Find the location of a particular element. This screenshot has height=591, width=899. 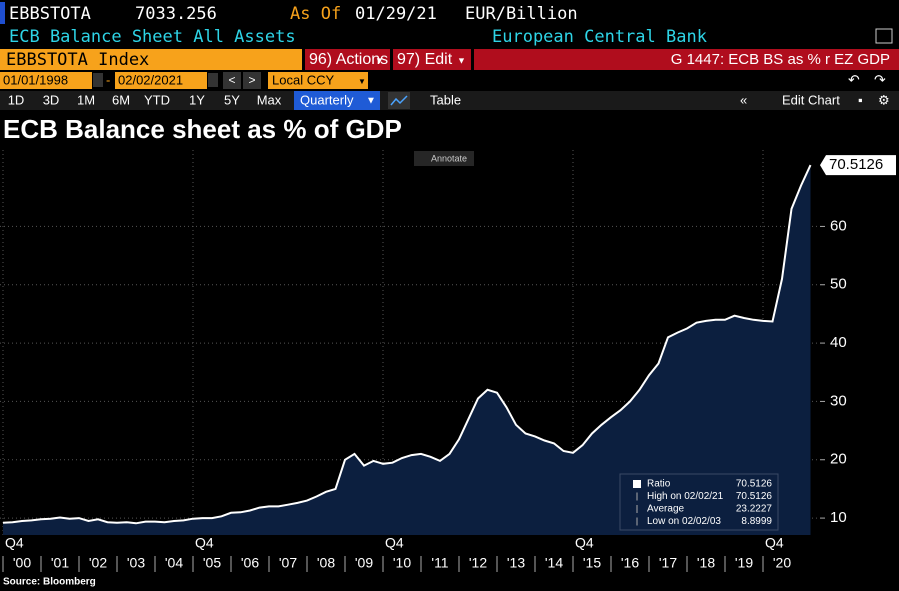

currency-field is located at coordinates (318, 80).